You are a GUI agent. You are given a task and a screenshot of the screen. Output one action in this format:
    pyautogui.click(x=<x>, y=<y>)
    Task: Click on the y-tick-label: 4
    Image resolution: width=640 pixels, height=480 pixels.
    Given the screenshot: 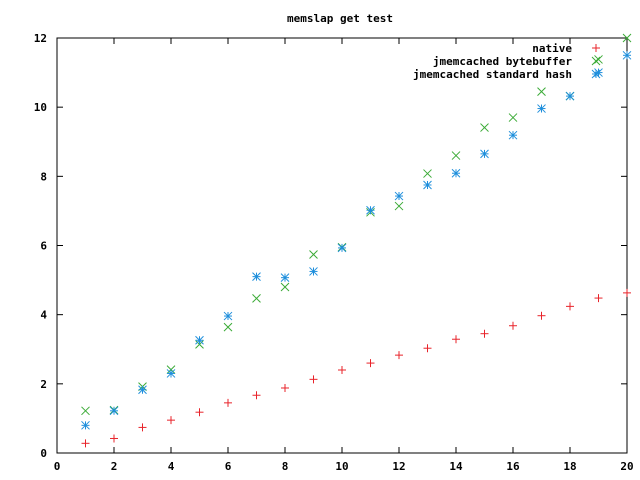 What is the action you would take?
    pyautogui.click(x=43, y=315)
    